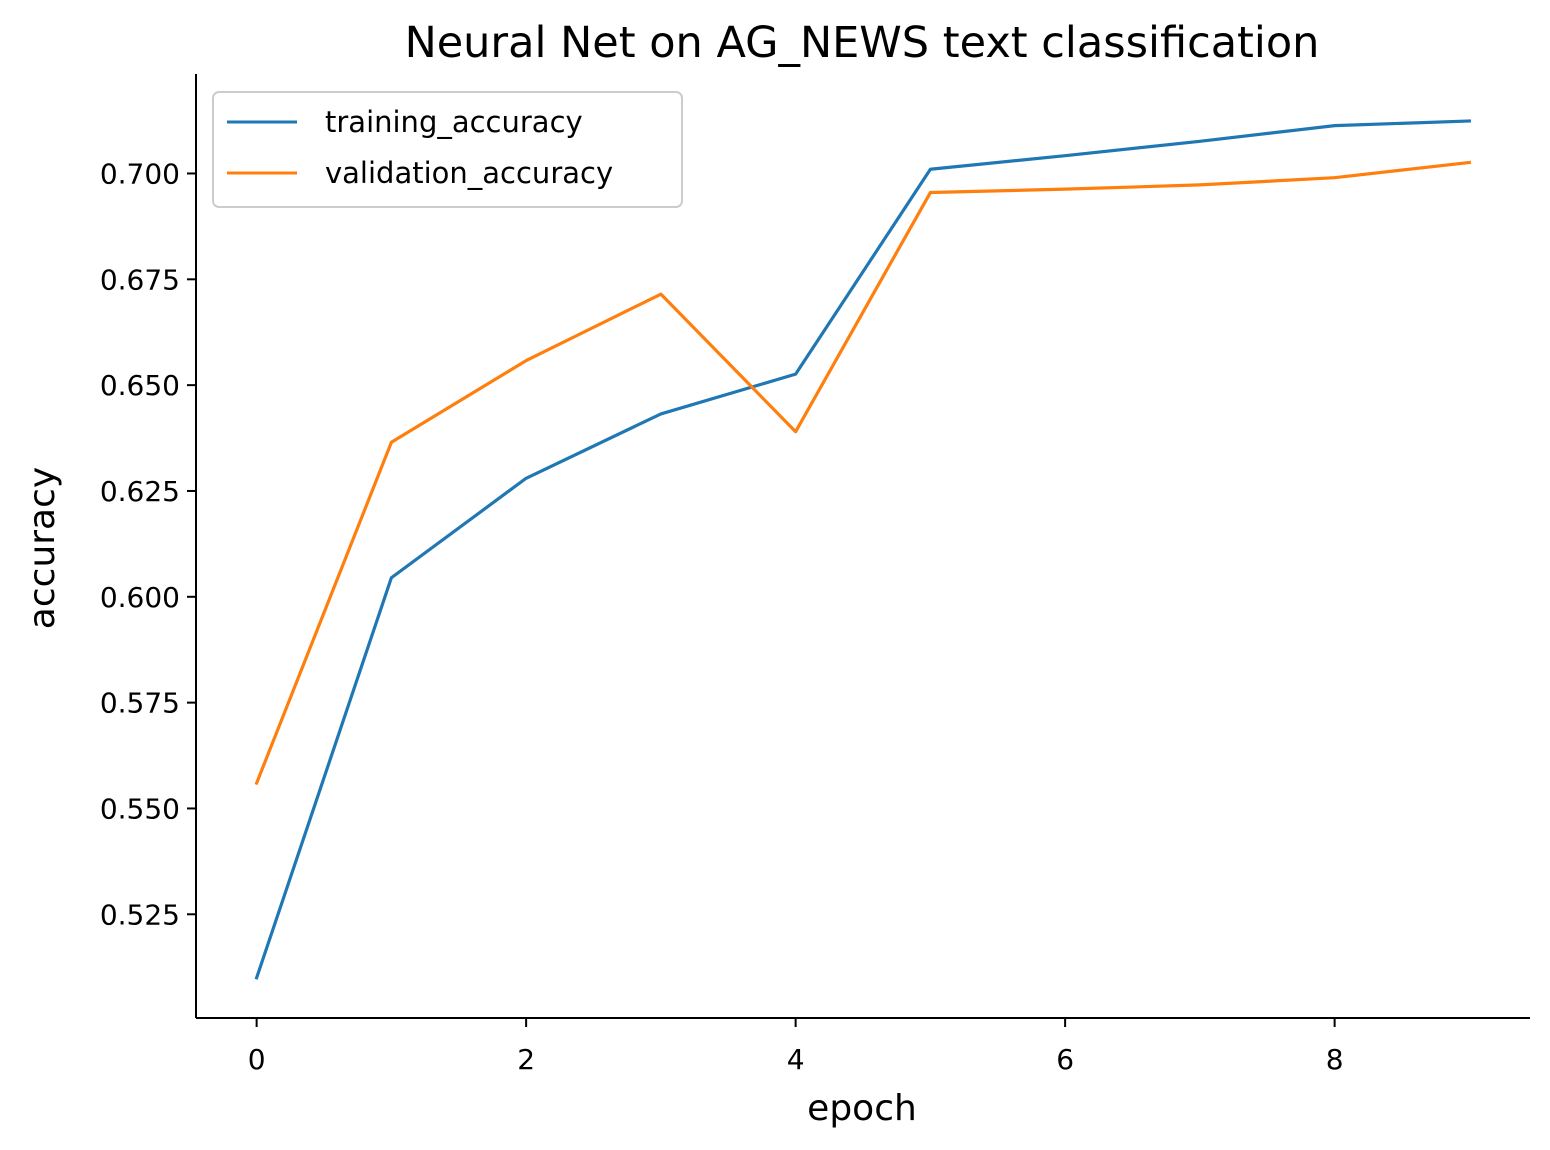 The width and height of the screenshot is (1550, 1150). What do you see at coordinates (148, 544) in the screenshot?
I see `y-axis-ticks: 0.525 0.550 0.575 0.600 0.625 0.650 0.675 0.700` at bounding box center [148, 544].